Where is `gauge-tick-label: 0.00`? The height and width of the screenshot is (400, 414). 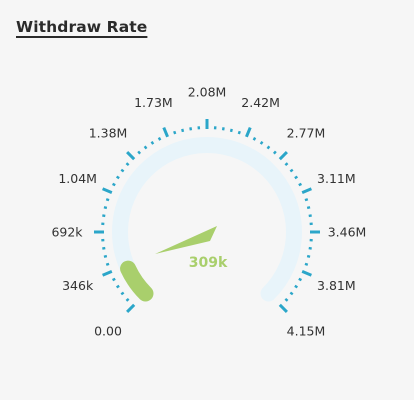
gauge-tick-label: 0.00 is located at coordinates (108, 330).